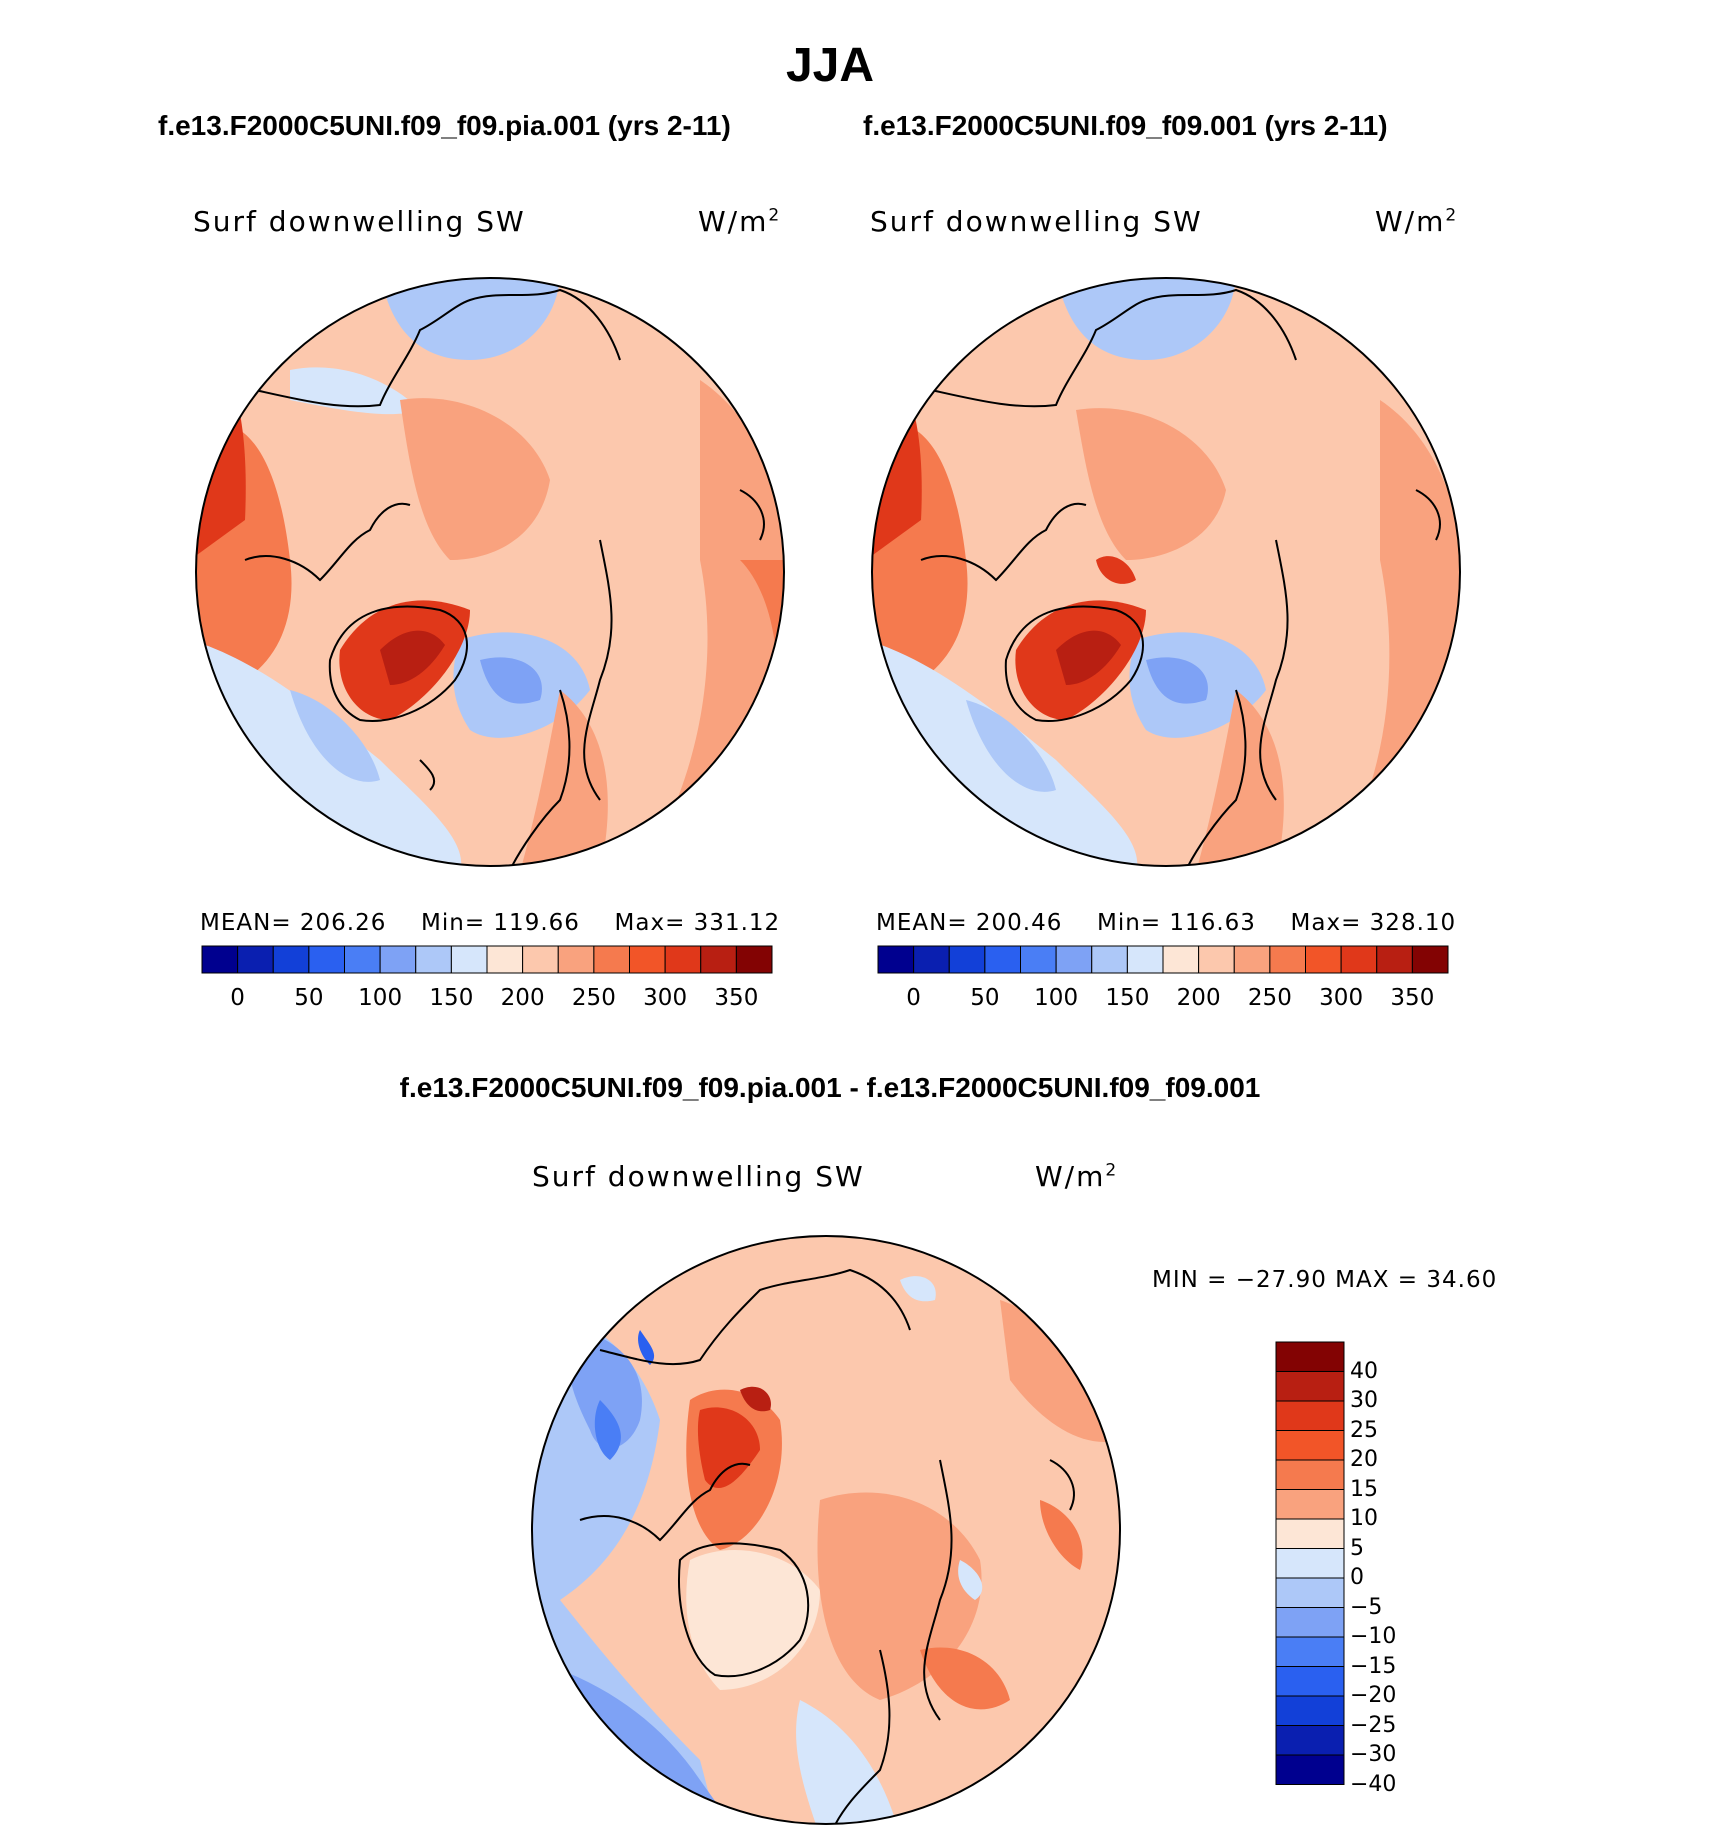 The height and width of the screenshot is (1840, 1710). What do you see at coordinates (740, 221) in the screenshot?
I see `panel-1-units-label: W/m2` at bounding box center [740, 221].